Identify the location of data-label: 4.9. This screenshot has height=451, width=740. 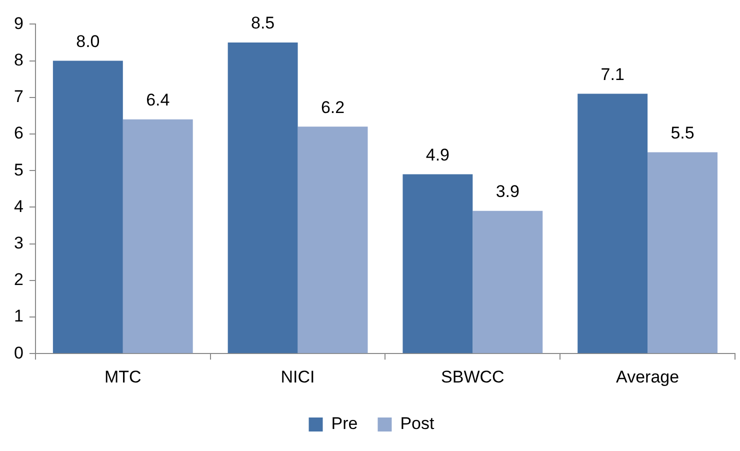
(438, 154).